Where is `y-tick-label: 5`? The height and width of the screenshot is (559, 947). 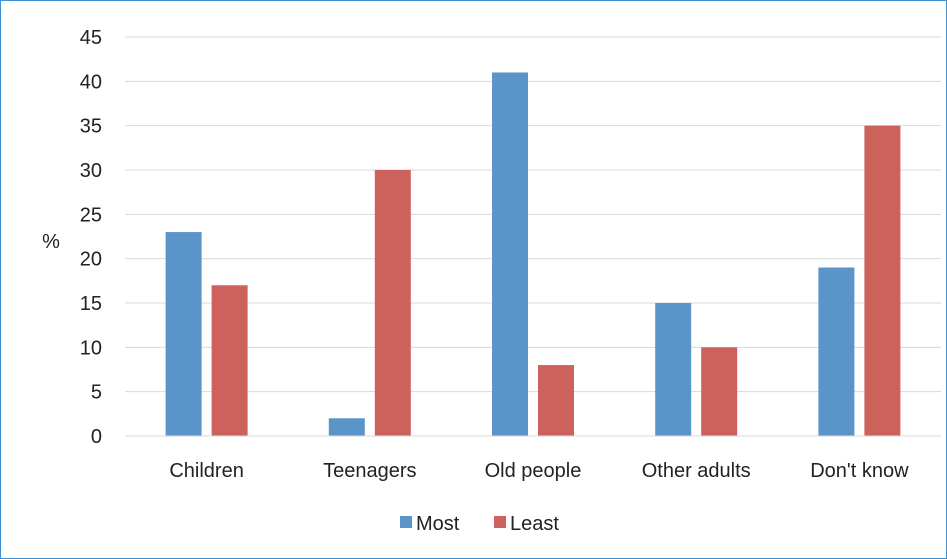 y-tick-label: 5 is located at coordinates (96, 393).